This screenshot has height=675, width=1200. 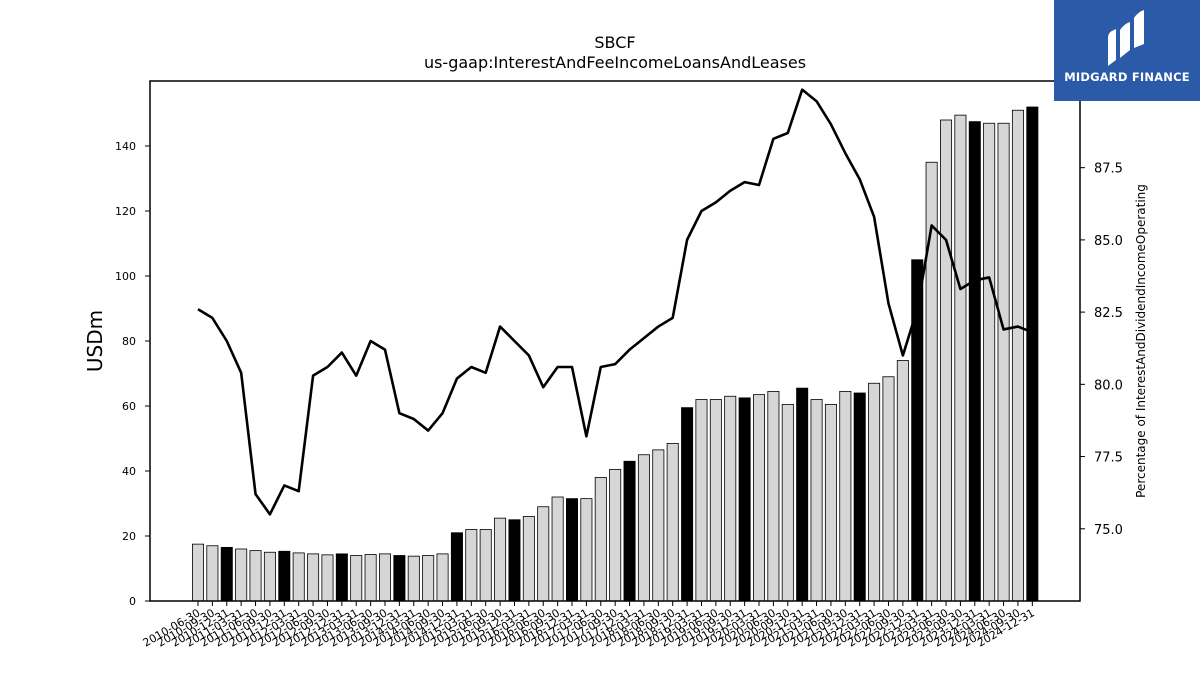 What do you see at coordinates (1126, 38) in the screenshot?
I see `midgard-logo-icon` at bounding box center [1126, 38].